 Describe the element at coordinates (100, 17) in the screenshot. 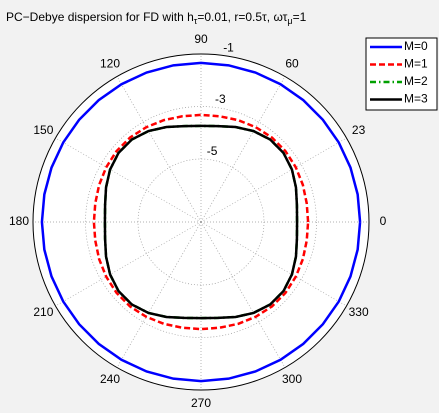

I see `title-text: PC−Debye dispersion for FD with h` at that location.